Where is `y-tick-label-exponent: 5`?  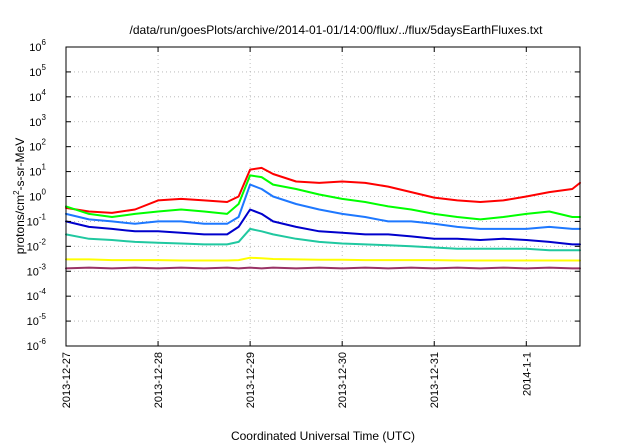 y-tick-label-exponent: 5 is located at coordinates (44, 67).